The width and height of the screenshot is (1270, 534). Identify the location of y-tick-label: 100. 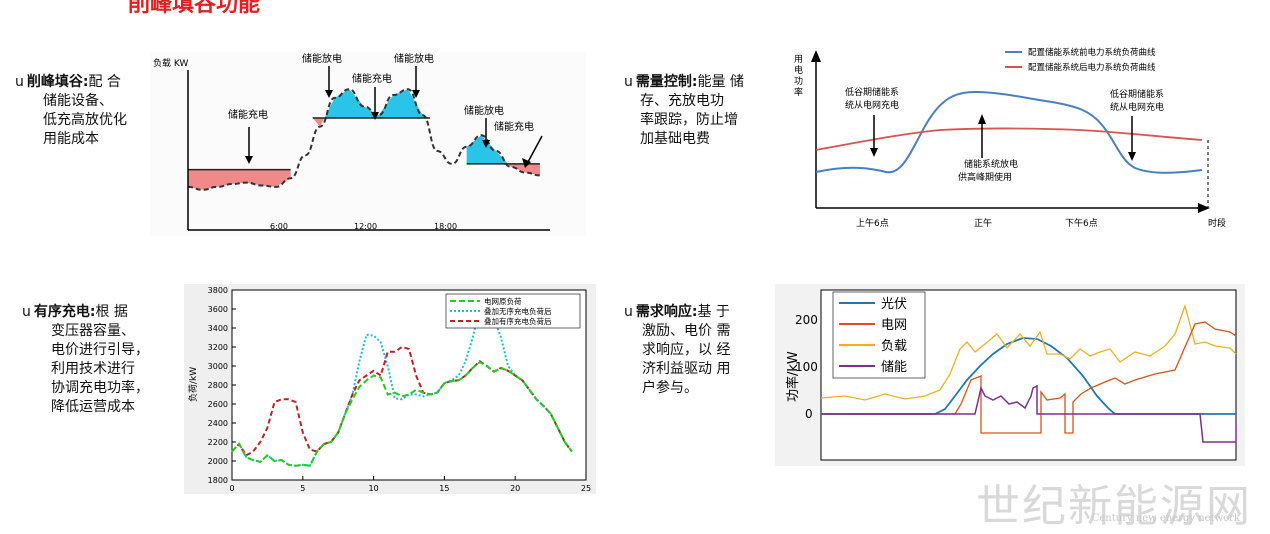
(806, 367).